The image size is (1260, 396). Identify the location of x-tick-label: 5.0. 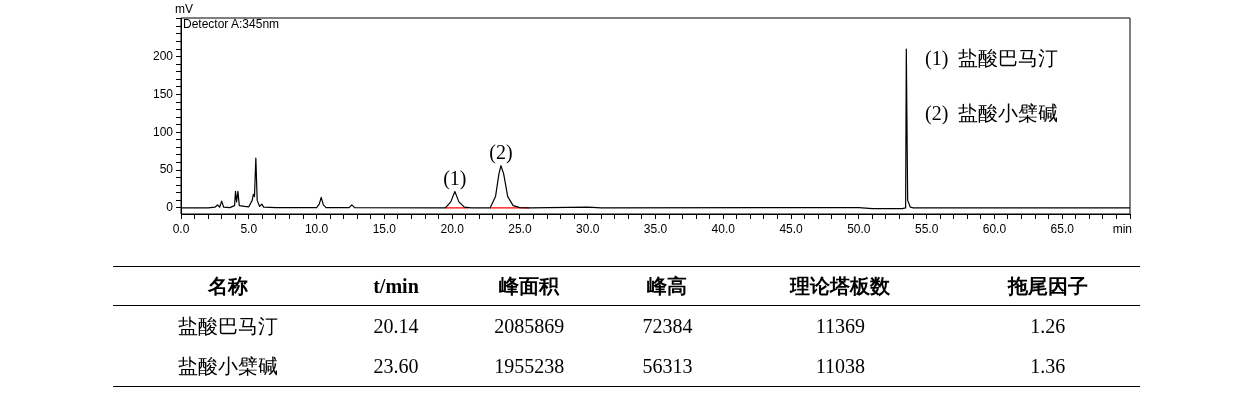
(249, 228).